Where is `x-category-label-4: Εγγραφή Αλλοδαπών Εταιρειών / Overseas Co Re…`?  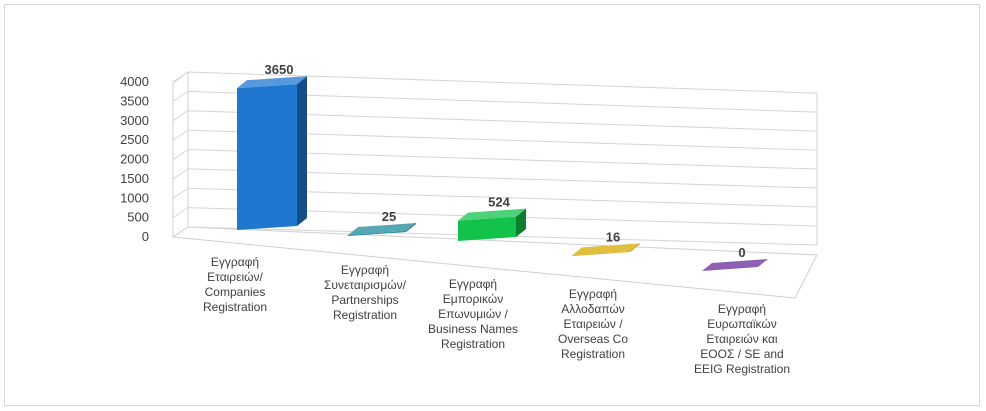 x-category-label-4: Εγγραφή Αλλοδαπών Εταιρειών / Overseas Co Re… is located at coordinates (593, 324).